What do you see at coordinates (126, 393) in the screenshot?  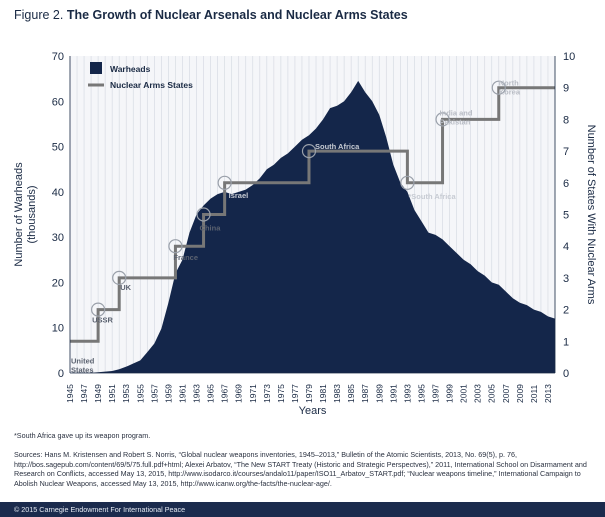 I see `x-tick-label: 1953` at bounding box center [126, 393].